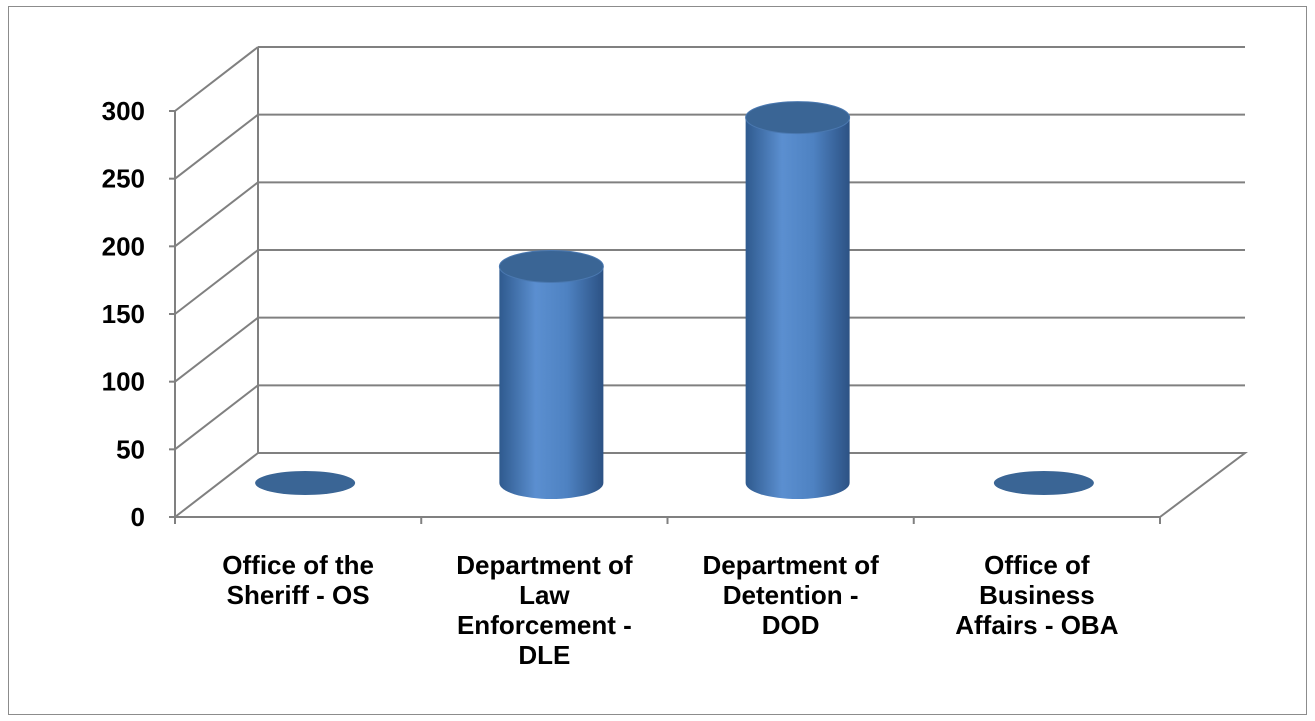 This screenshot has width=1315, height=721. I want to click on category-label-line: Affairs - OBA, so click(1036, 625).